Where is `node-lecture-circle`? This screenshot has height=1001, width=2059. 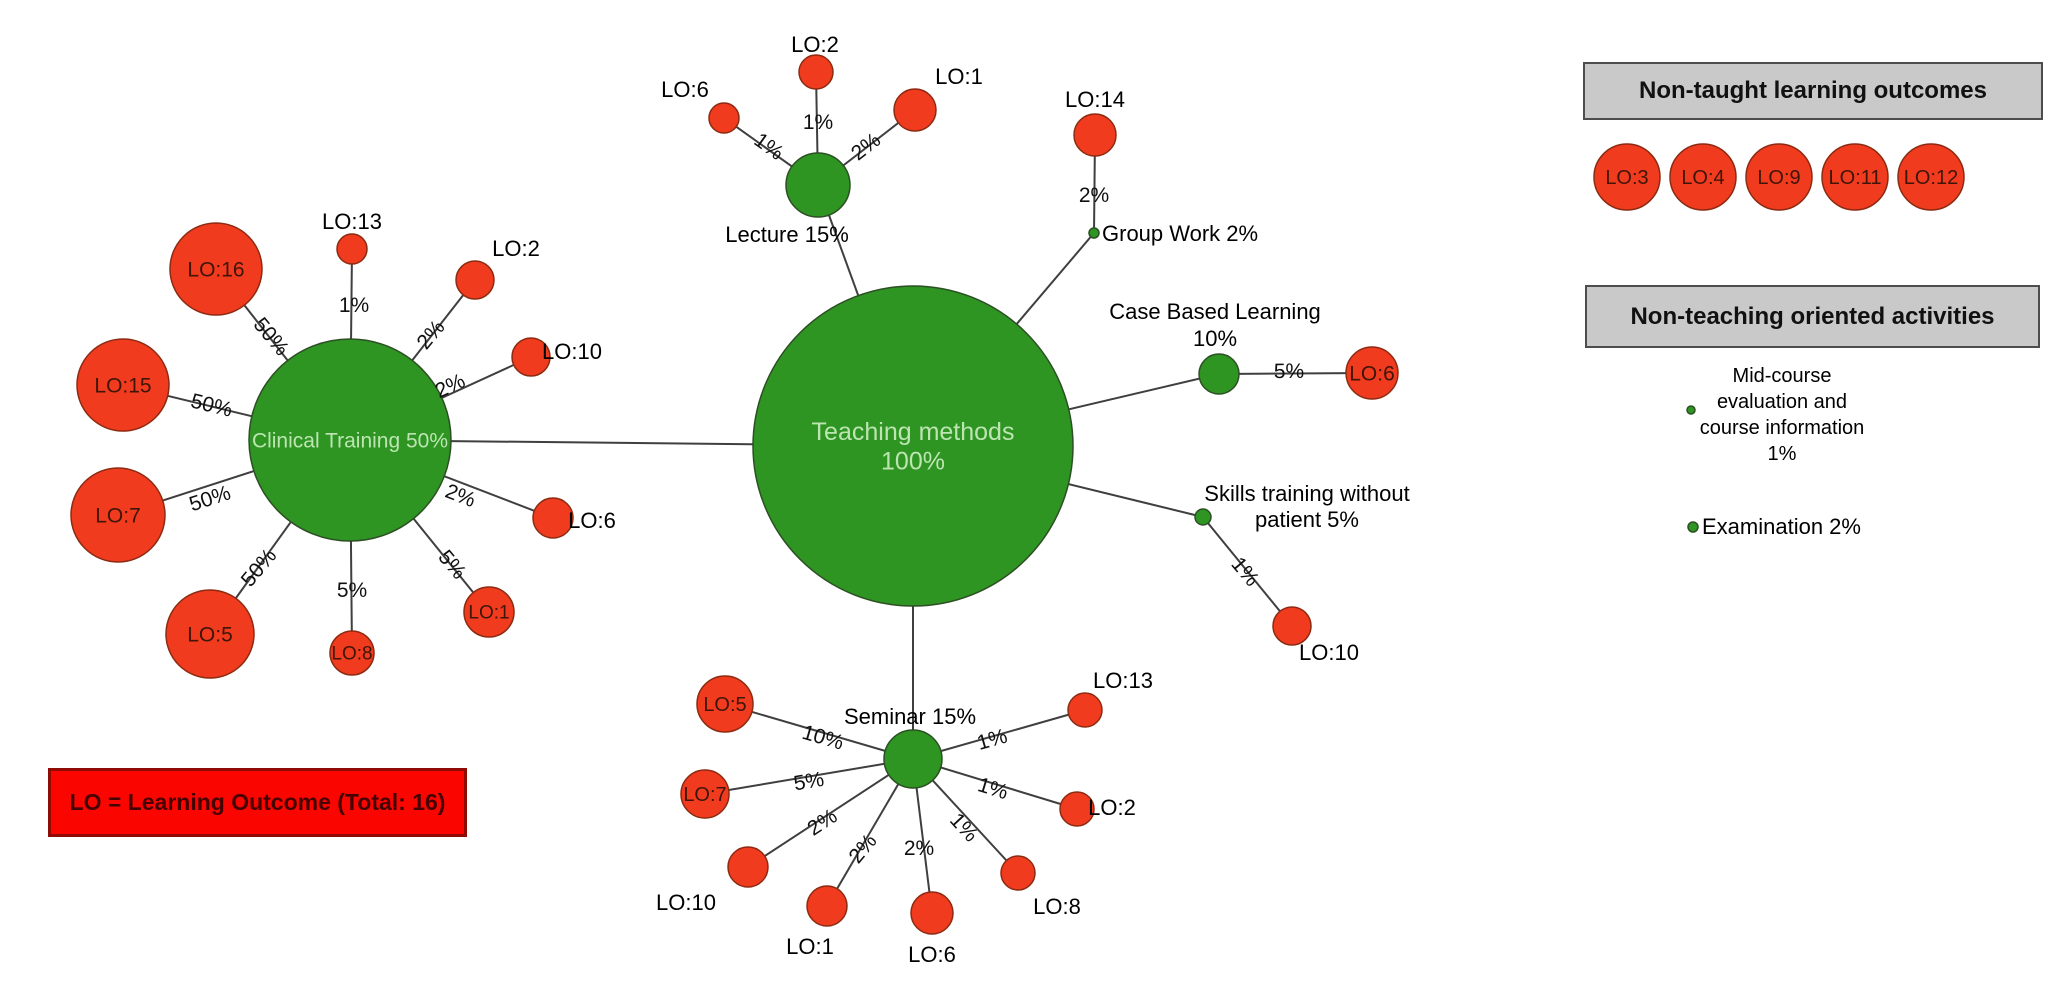
node-lecture-circle is located at coordinates (818, 185).